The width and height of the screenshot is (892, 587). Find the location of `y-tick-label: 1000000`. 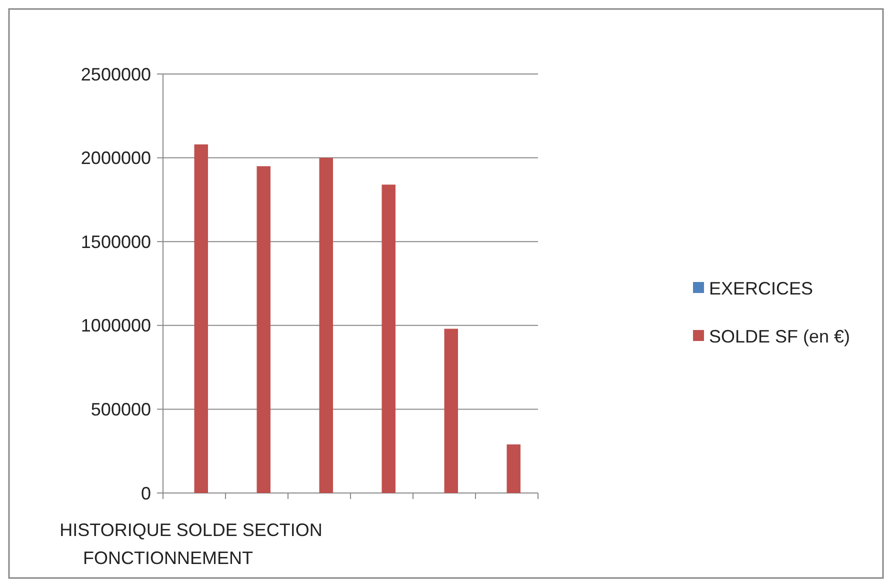

y-tick-label: 1000000 is located at coordinates (115, 326).